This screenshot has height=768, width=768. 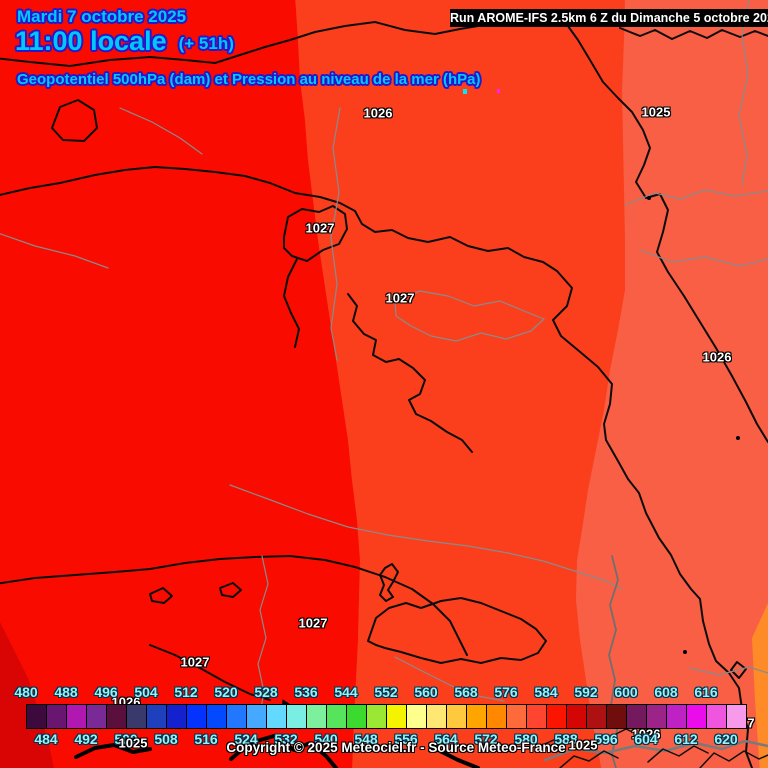 What do you see at coordinates (266, 692) in the screenshot?
I see `scale-tick-top: 528` at bounding box center [266, 692].